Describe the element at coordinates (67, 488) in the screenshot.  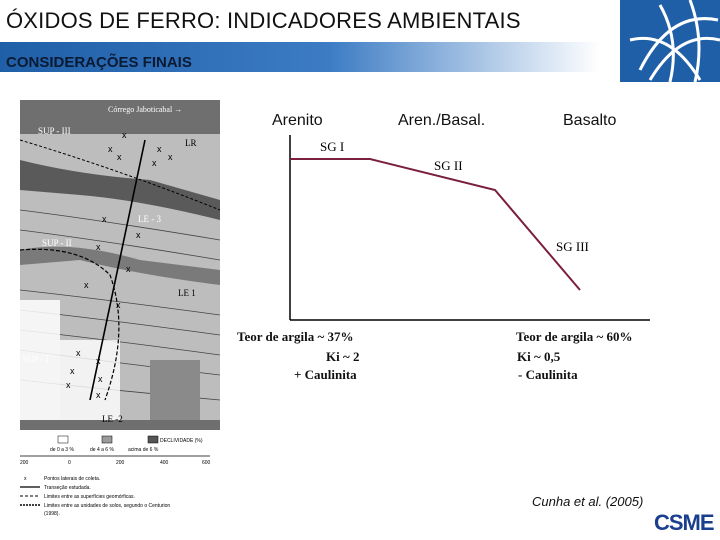
I see `map-legend-item-2: Transeção estudada.` at that location.